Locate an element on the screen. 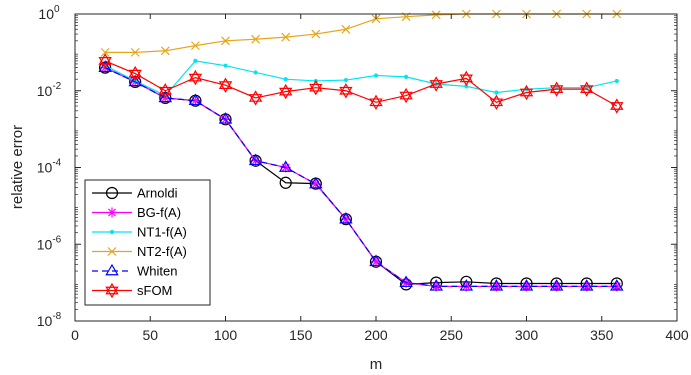  y-tick-label: 10⁻² is located at coordinates (49, 90).